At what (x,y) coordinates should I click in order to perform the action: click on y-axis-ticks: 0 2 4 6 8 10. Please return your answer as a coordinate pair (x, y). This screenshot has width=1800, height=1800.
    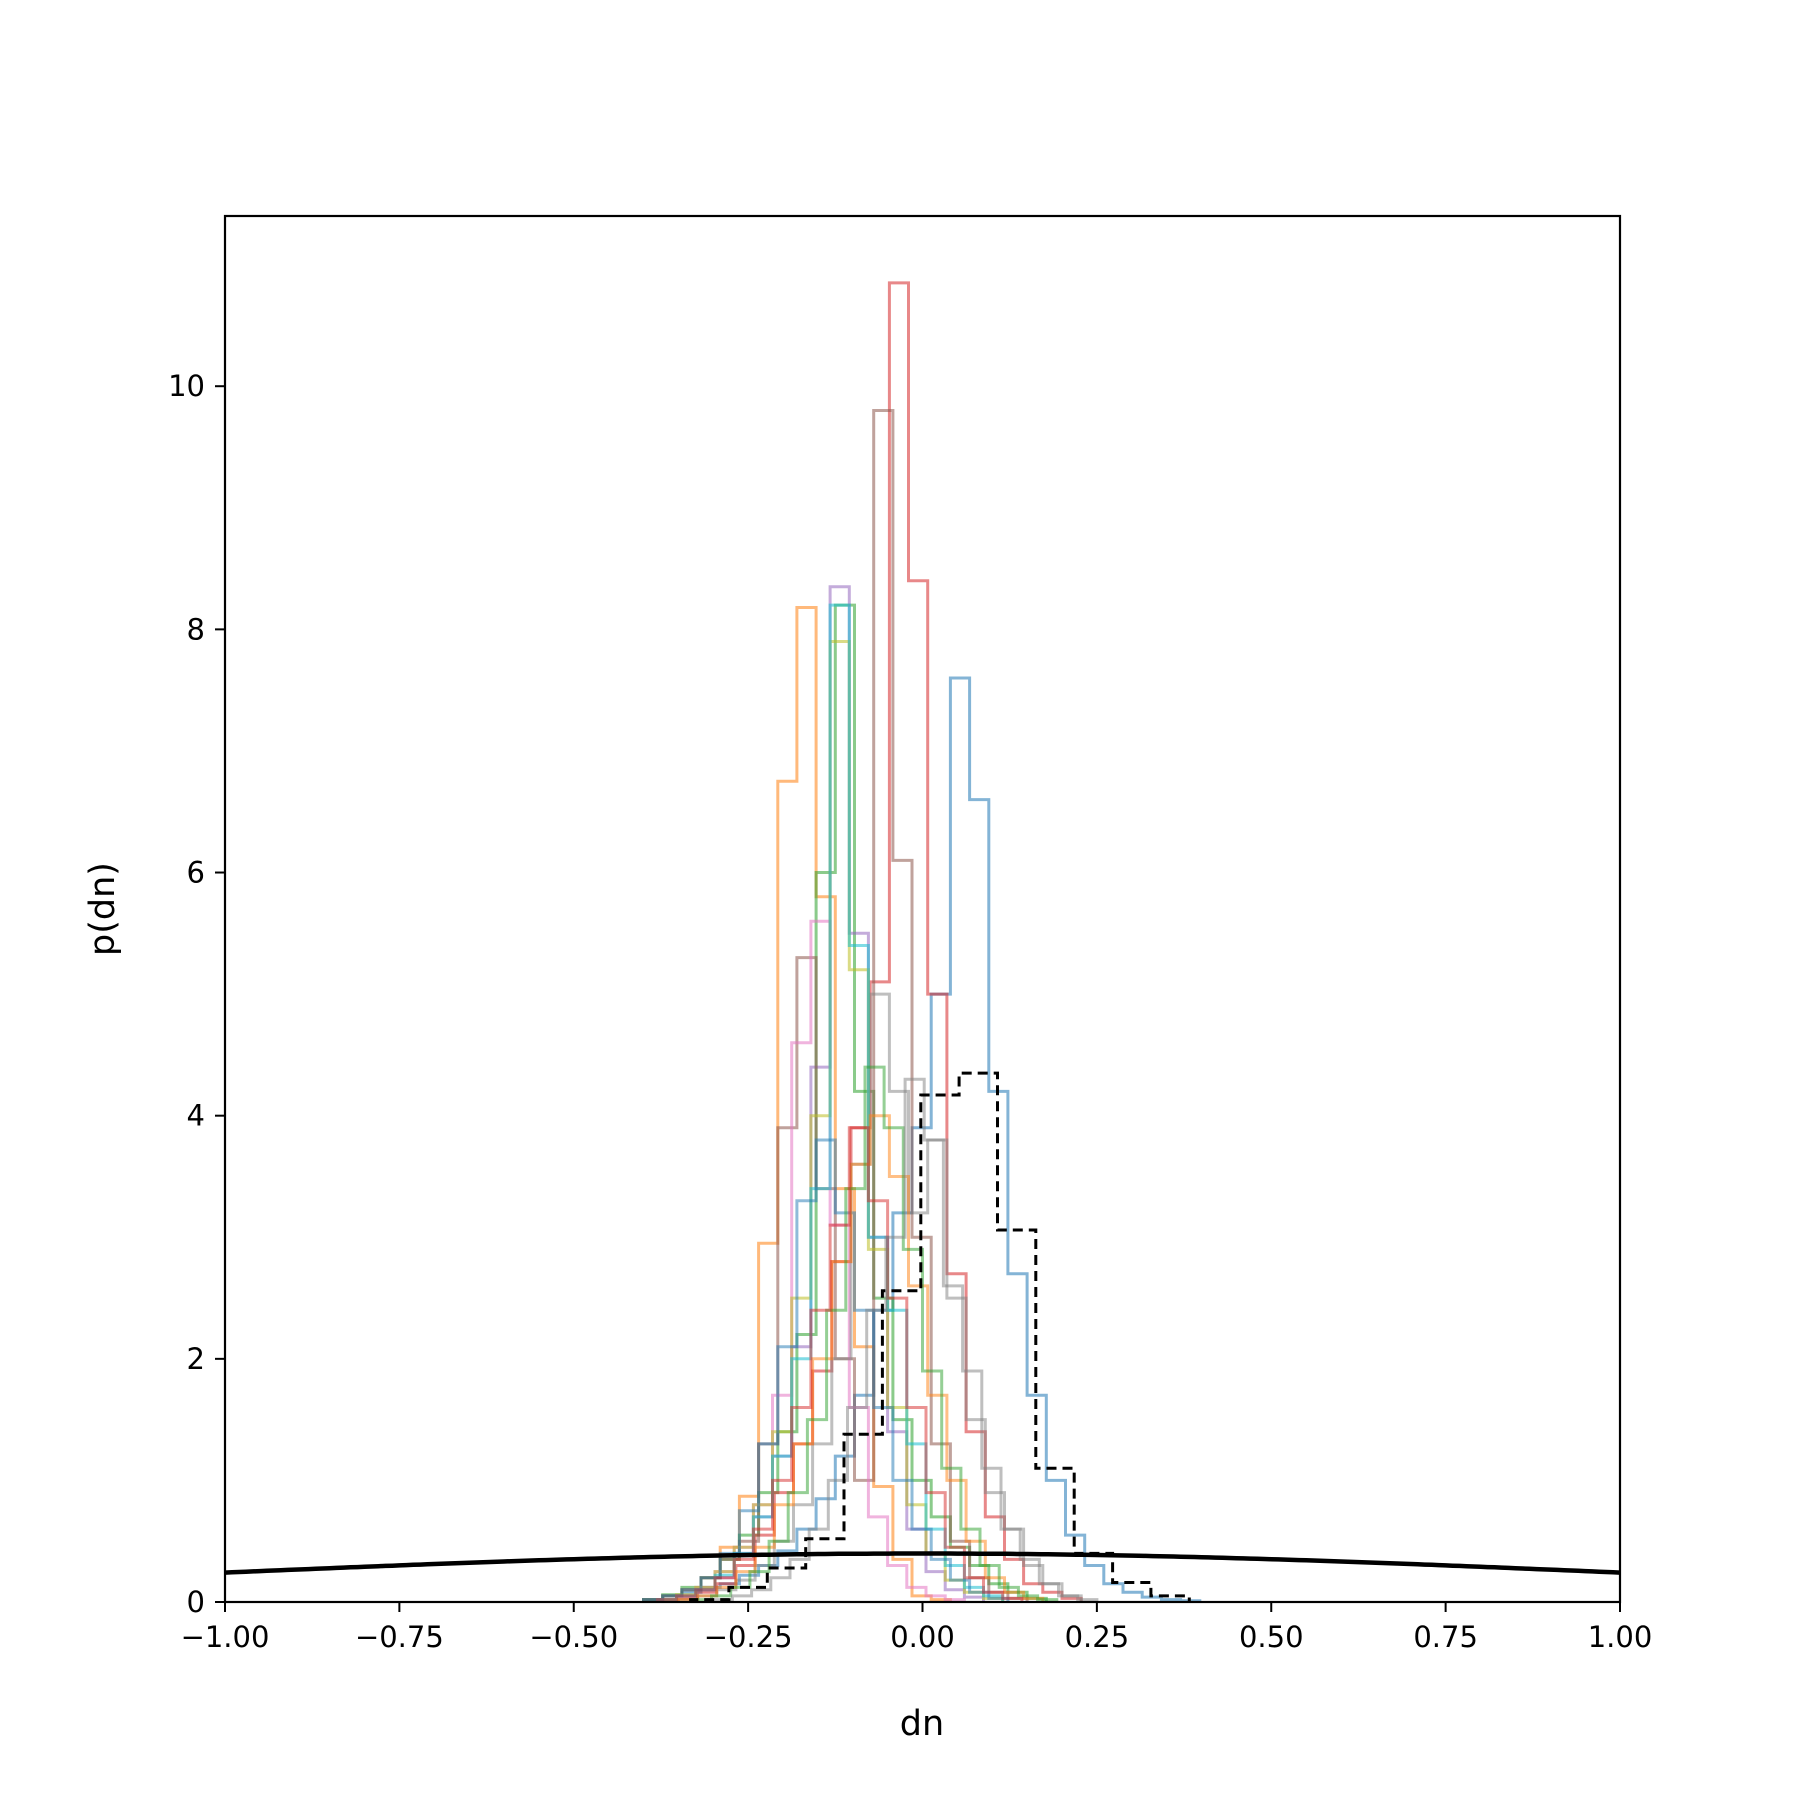
    Looking at the image, I should click on (196, 994).